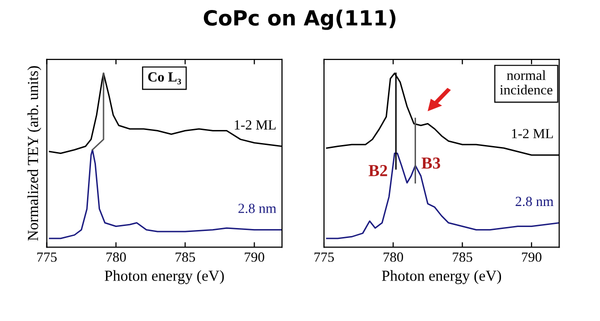  What do you see at coordinates (526, 82) in the screenshot?
I see `annotation: normal incidence` at bounding box center [526, 82].